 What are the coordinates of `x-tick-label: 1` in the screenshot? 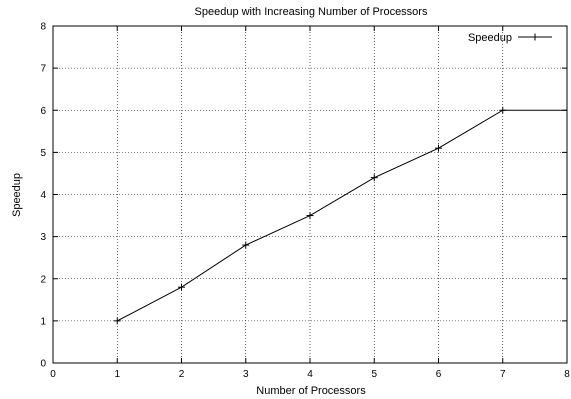 It's located at (117, 374).